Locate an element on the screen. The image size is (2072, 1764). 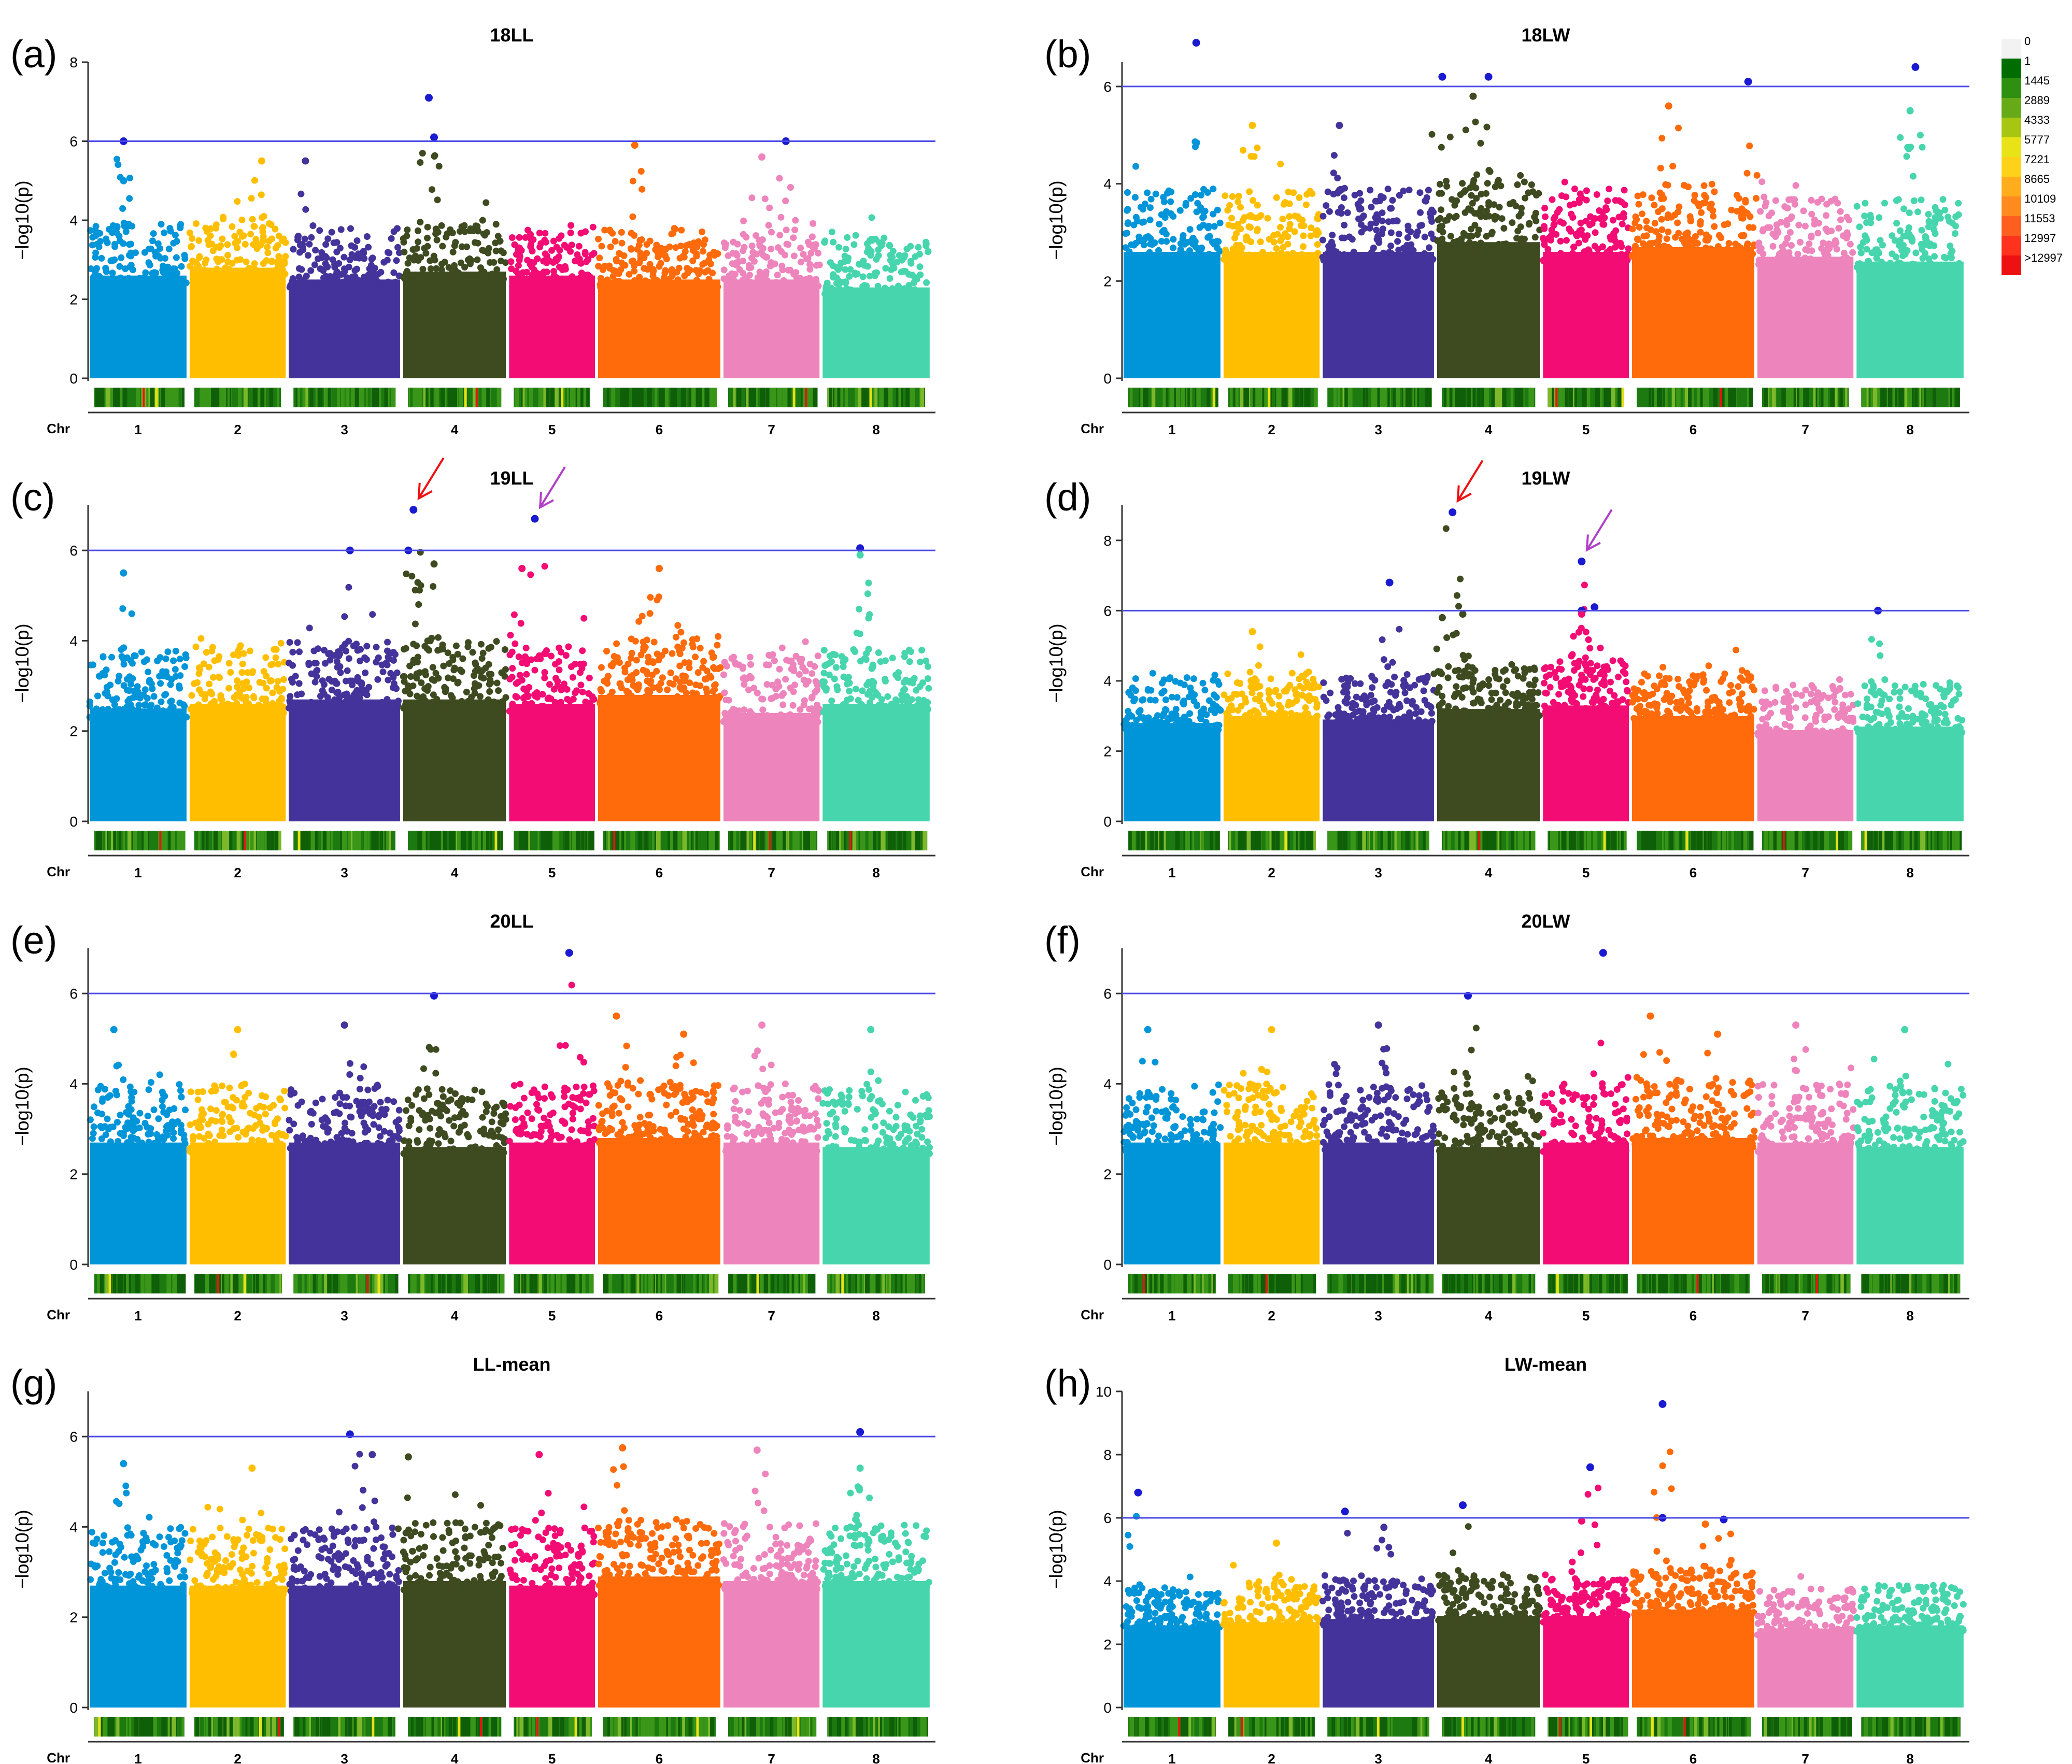
chr-tick-label: 7 is located at coordinates (1805, 430).